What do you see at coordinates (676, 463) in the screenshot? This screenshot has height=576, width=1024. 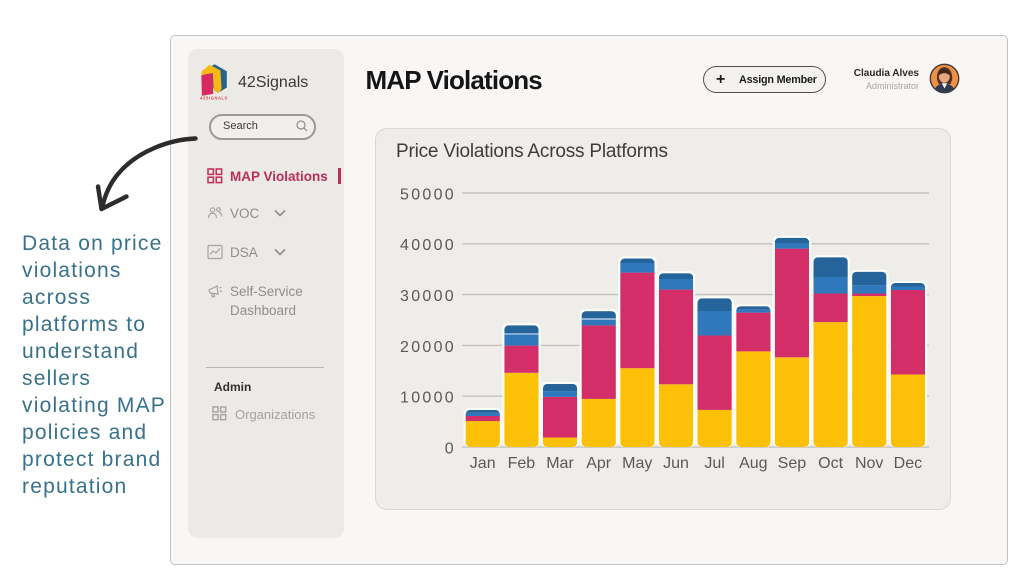 I see `svg-text: Jun` at bounding box center [676, 463].